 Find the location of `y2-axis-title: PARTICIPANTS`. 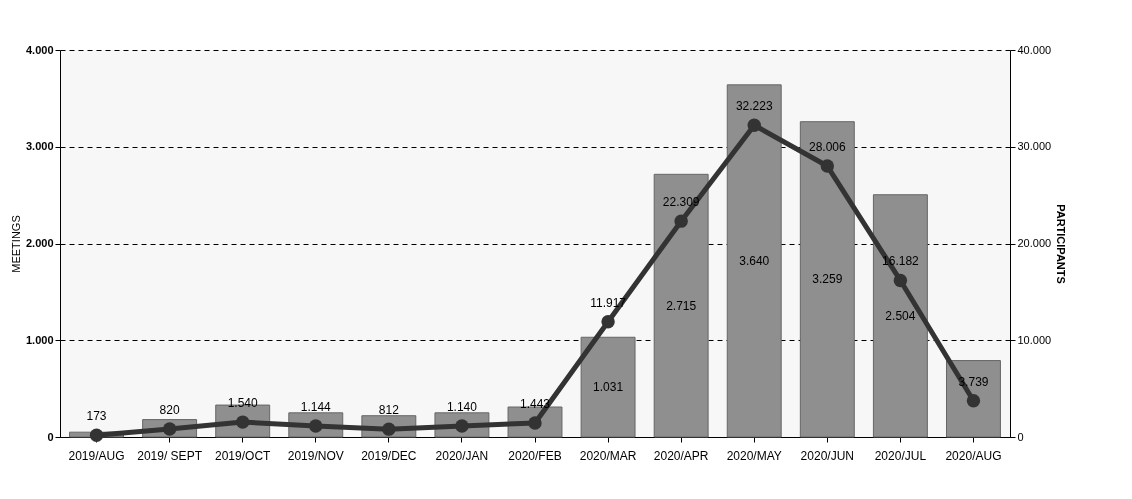

y2-axis-title: PARTICIPANTS is located at coordinates (1061, 244).